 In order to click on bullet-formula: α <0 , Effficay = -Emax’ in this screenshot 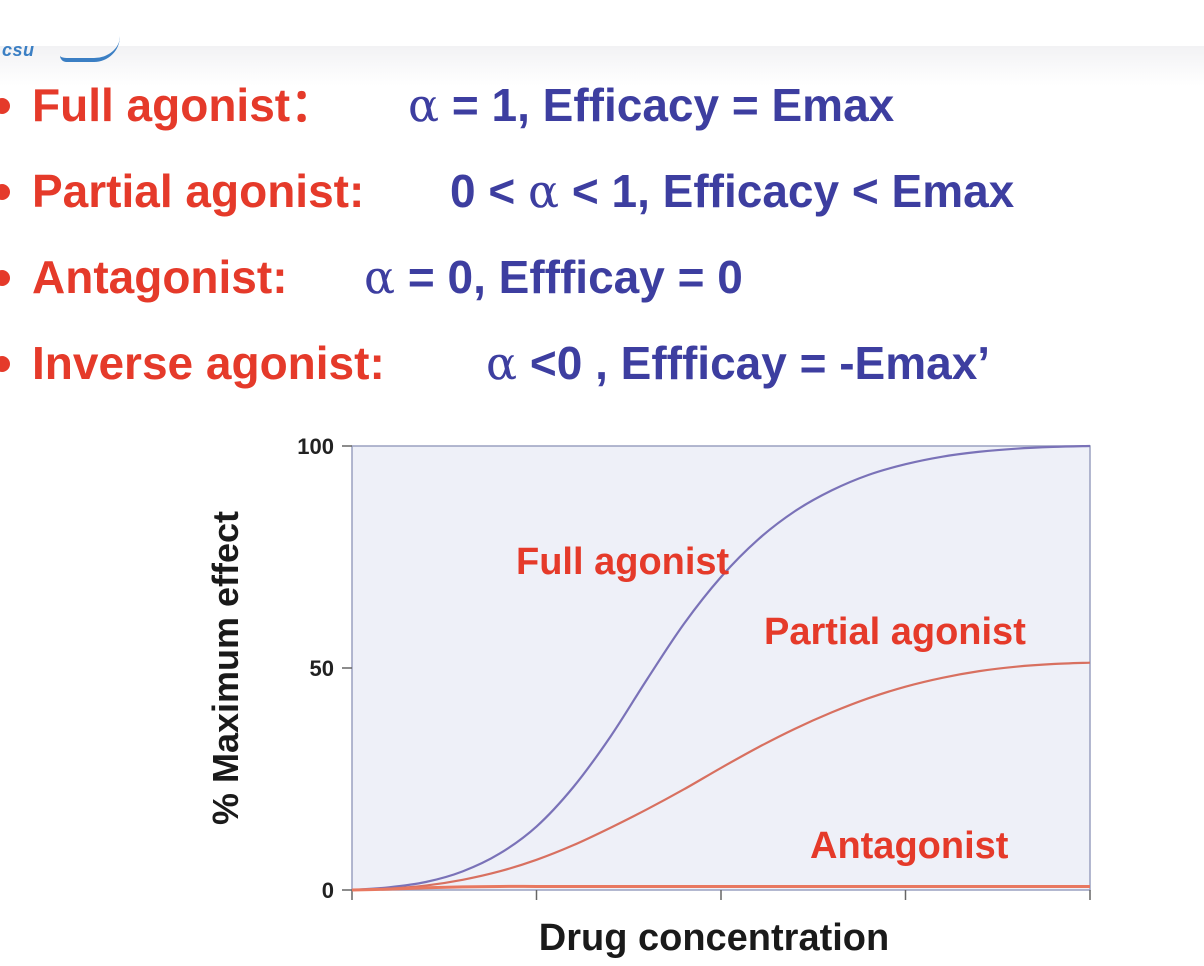, I will do `click(738, 363)`.